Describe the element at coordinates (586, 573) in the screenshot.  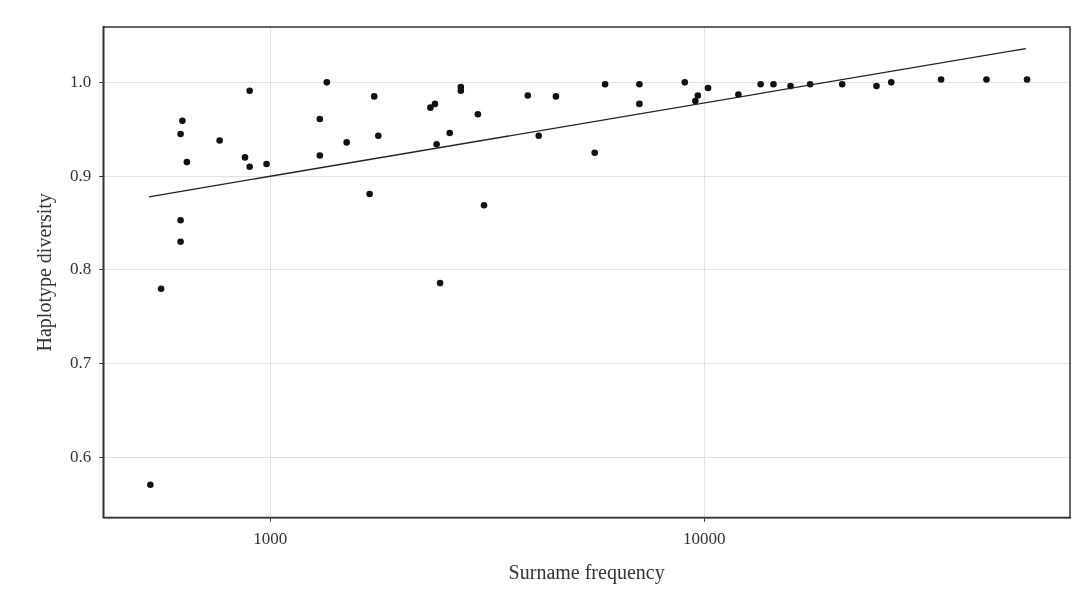
I see `x-axis-title: Surname frequency` at that location.